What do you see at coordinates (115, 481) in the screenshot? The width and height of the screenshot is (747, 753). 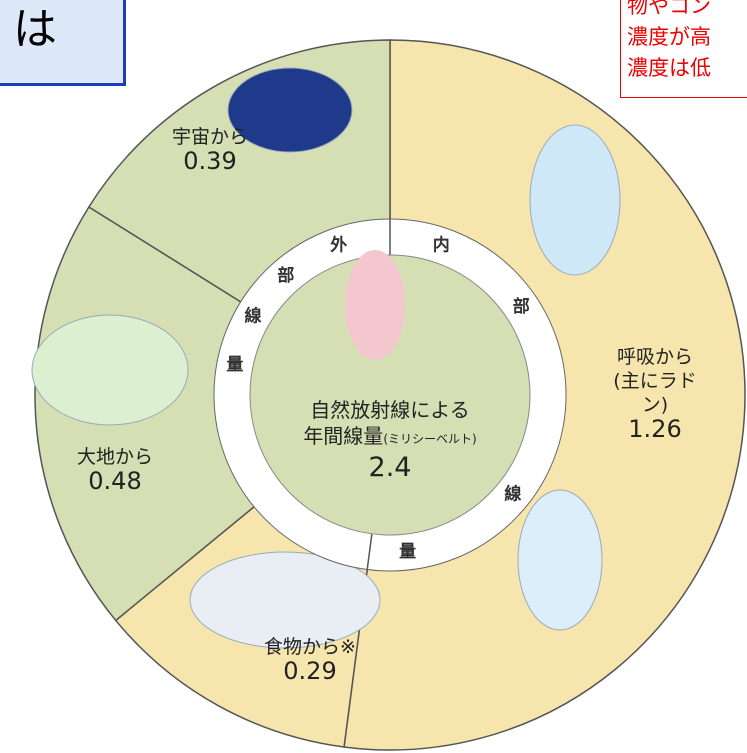 I see `value-label: 0.48` at bounding box center [115, 481].